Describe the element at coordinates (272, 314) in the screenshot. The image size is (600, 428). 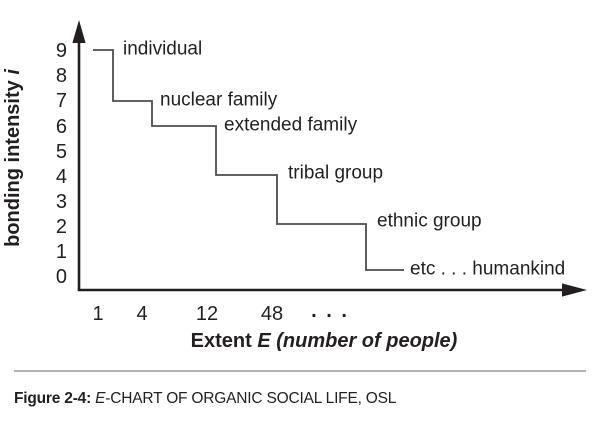
I see `x-tick-label-48: 48` at that location.